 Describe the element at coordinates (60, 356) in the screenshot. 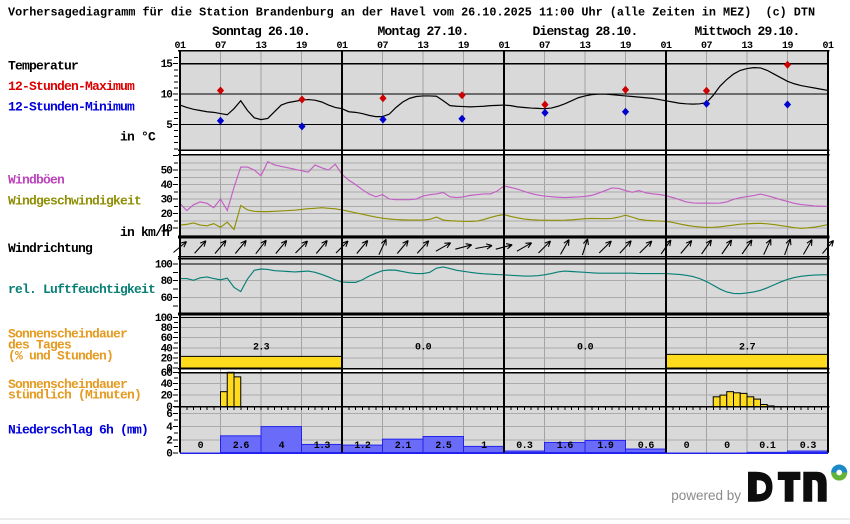

I see `svg-text: (% und Stunden)` at that location.